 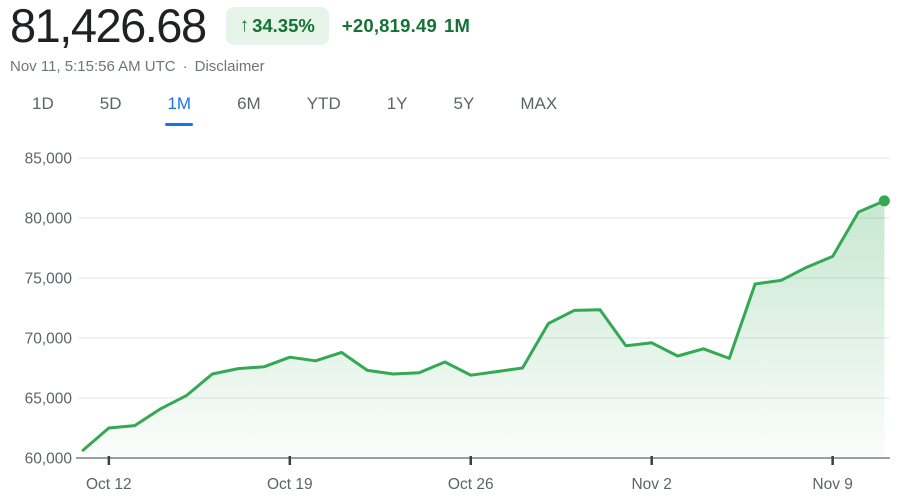 I want to click on change-percent: 34.35%, so click(x=283, y=25).